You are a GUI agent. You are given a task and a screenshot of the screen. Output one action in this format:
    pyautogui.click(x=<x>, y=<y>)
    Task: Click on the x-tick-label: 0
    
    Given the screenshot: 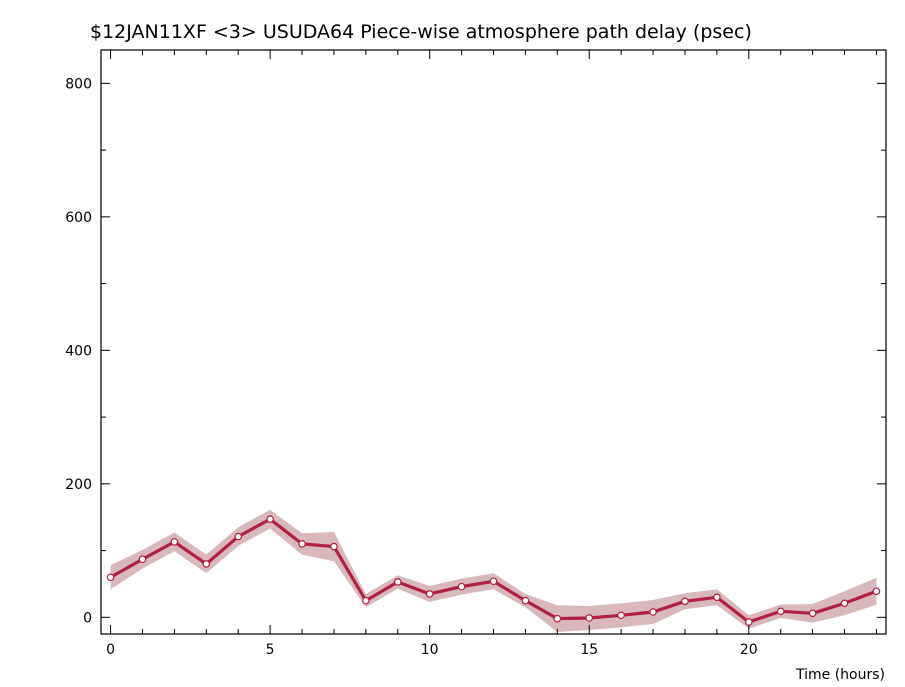 What is the action you would take?
    pyautogui.click(x=110, y=650)
    